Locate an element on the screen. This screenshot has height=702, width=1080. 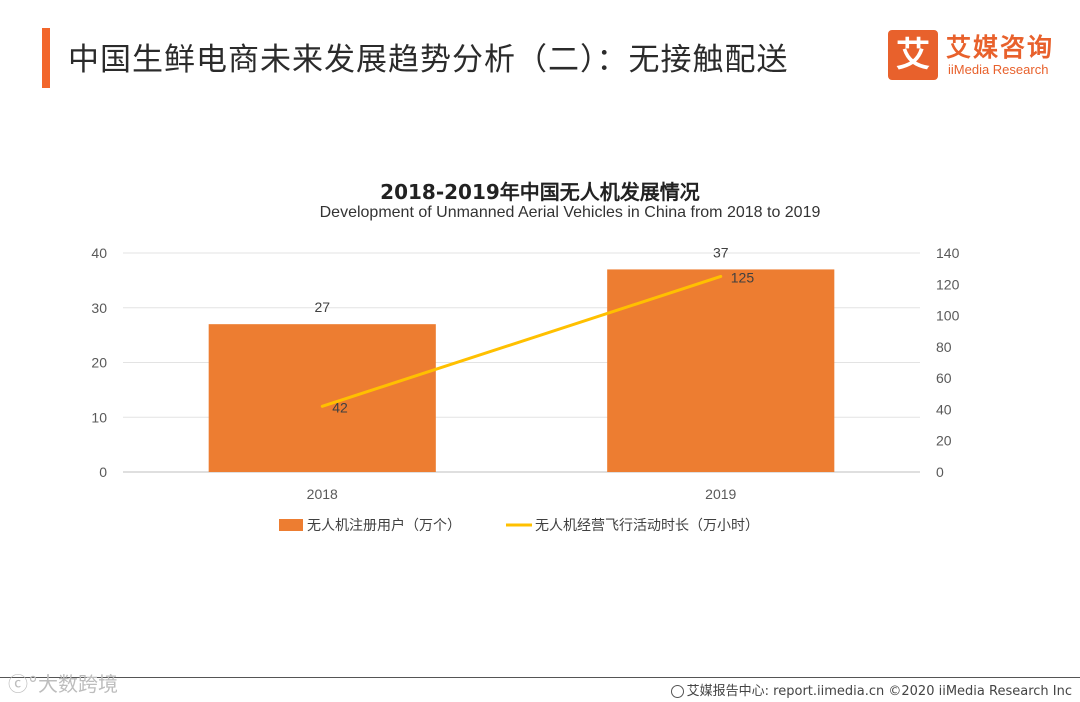
left-axis-tick-label: 10 is located at coordinates (99, 417).